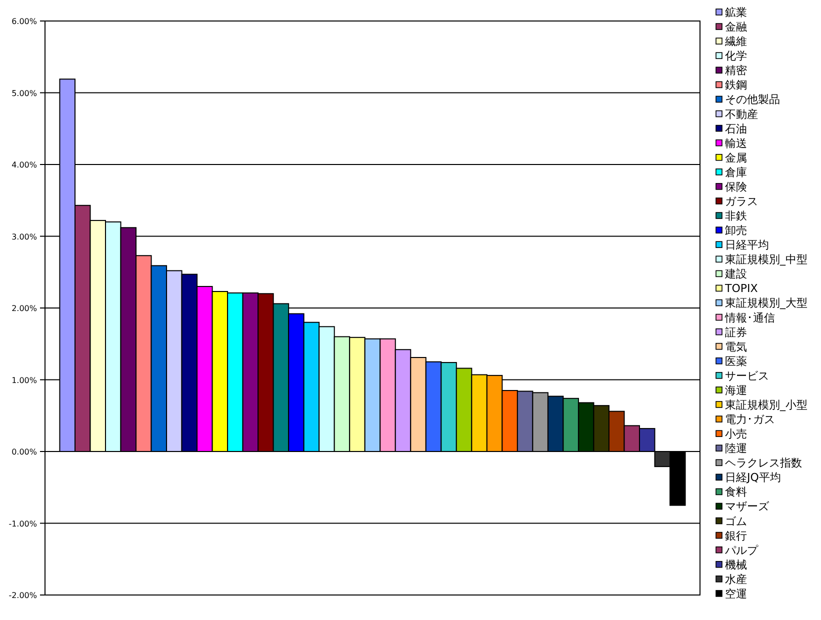  Describe the element at coordinates (736, 332) in the screenshot. I see `legend-label: 証券` at that location.